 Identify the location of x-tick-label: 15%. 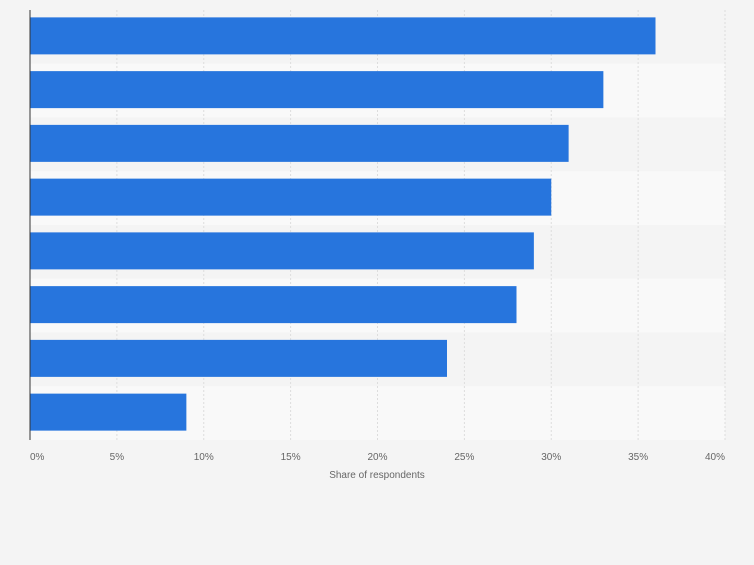
(291, 457).